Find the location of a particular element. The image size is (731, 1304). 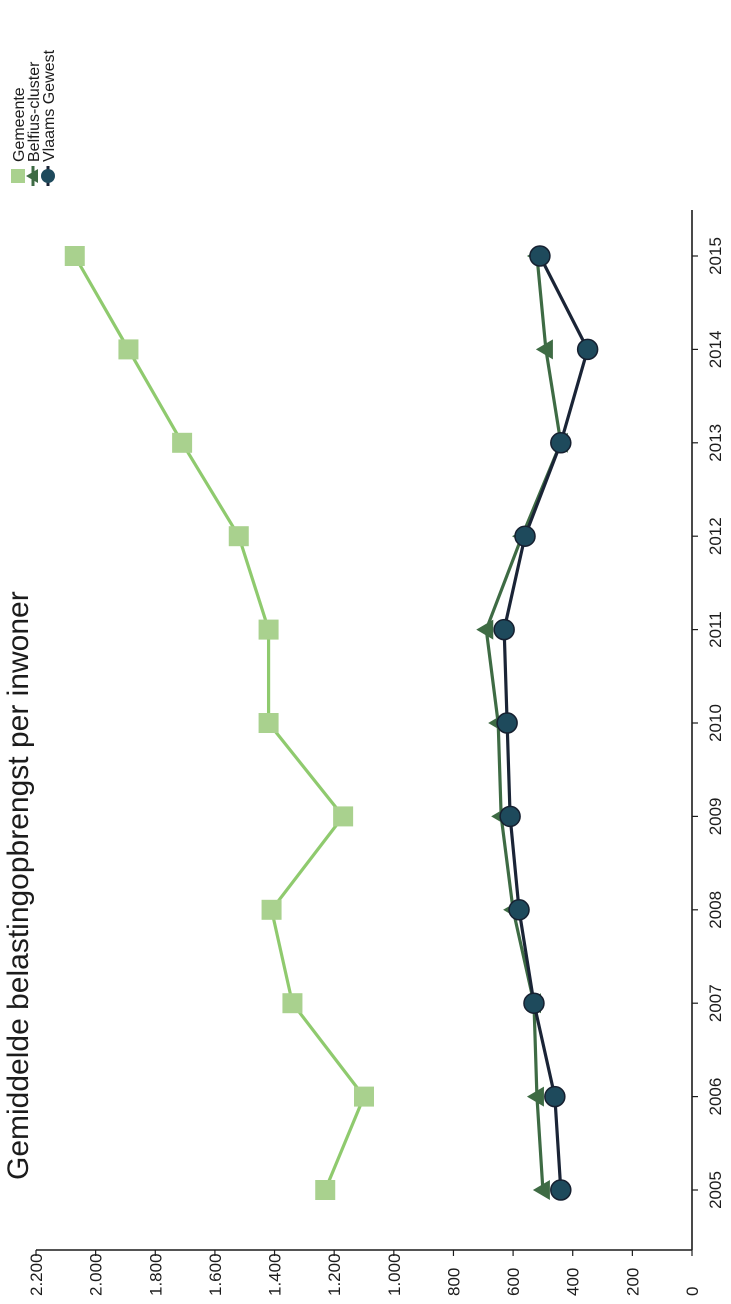

y-tick-label: 1.400 is located at coordinates (275, 1274).